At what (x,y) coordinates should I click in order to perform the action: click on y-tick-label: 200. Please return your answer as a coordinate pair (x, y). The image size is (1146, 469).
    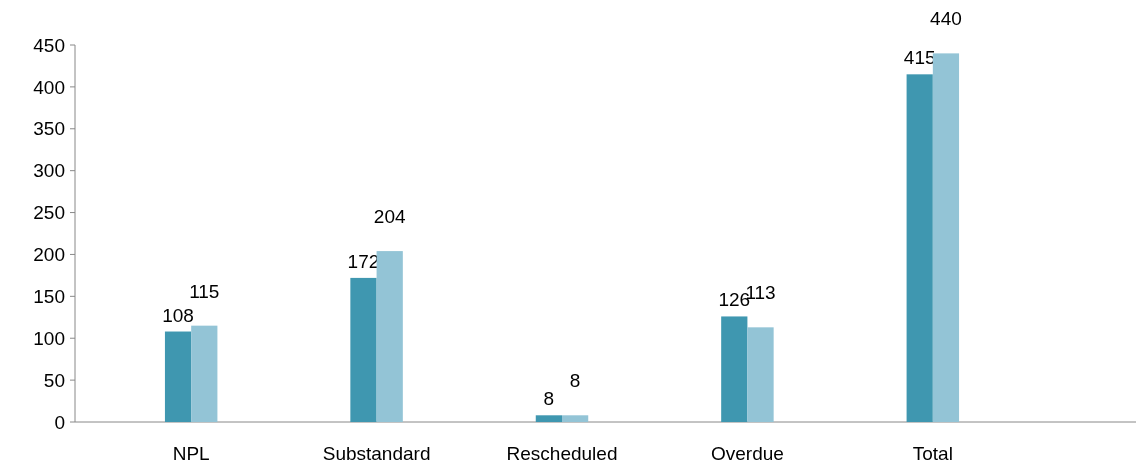
    Looking at the image, I should click on (49, 255).